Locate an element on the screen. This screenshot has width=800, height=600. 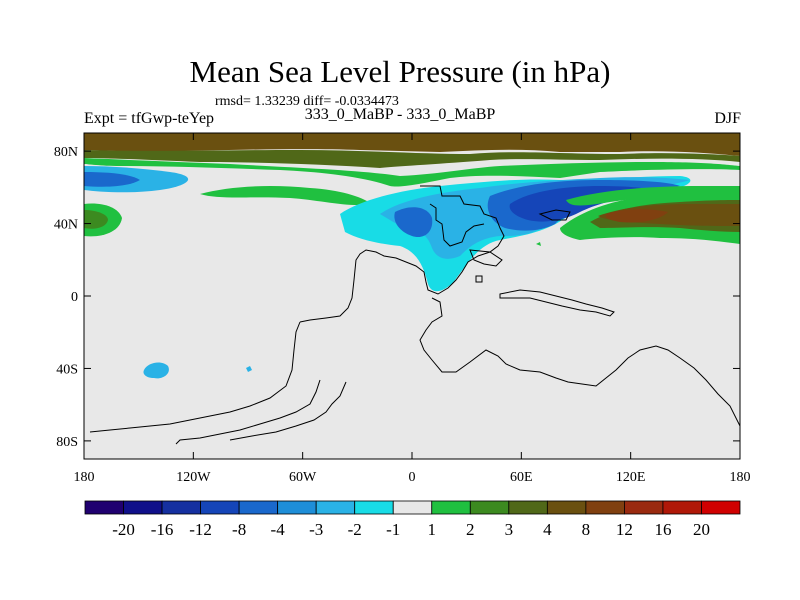
colorbar-label: 1 is located at coordinates (432, 529).